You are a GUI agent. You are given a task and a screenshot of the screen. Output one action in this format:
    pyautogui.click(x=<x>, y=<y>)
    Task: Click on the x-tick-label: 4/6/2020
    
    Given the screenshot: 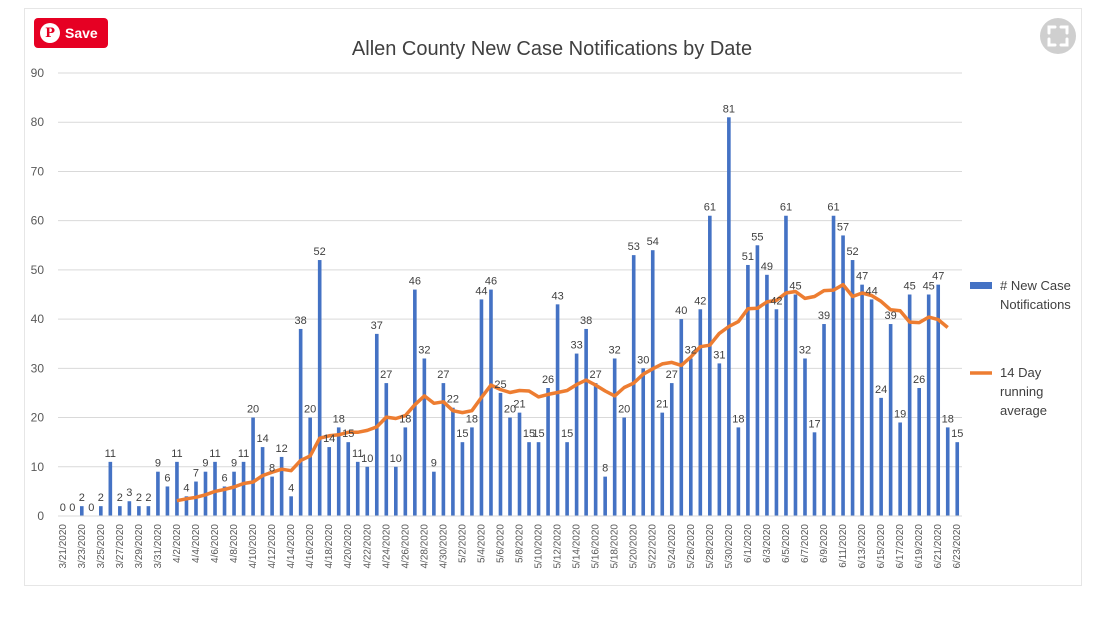 What is the action you would take?
    pyautogui.click(x=215, y=543)
    